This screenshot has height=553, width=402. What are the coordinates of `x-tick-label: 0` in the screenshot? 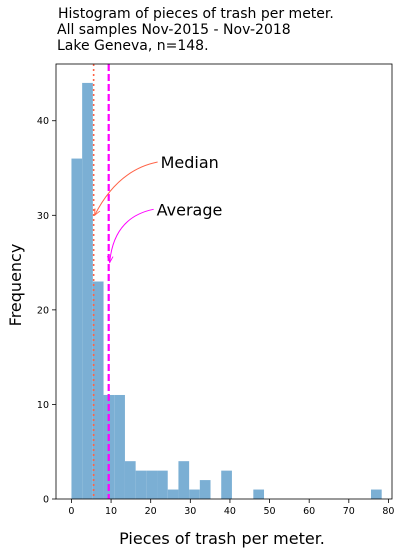 It's located at (71, 511).